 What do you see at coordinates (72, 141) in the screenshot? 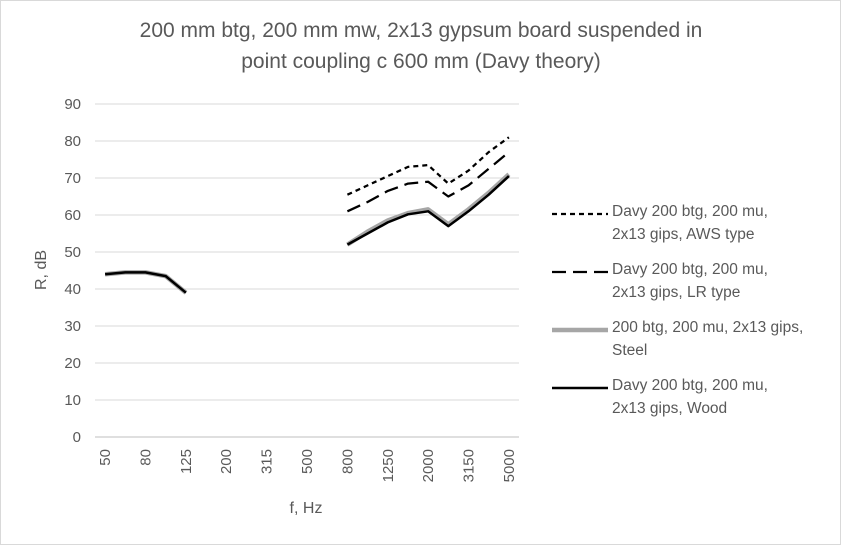
I see `y-tick-label: 80` at bounding box center [72, 141].